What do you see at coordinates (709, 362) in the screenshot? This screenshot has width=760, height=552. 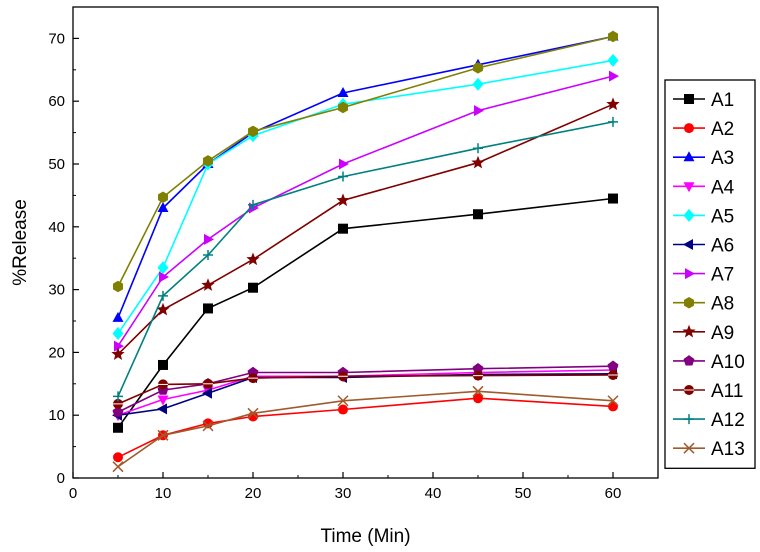 I see `legend-item: A10` at bounding box center [709, 362].